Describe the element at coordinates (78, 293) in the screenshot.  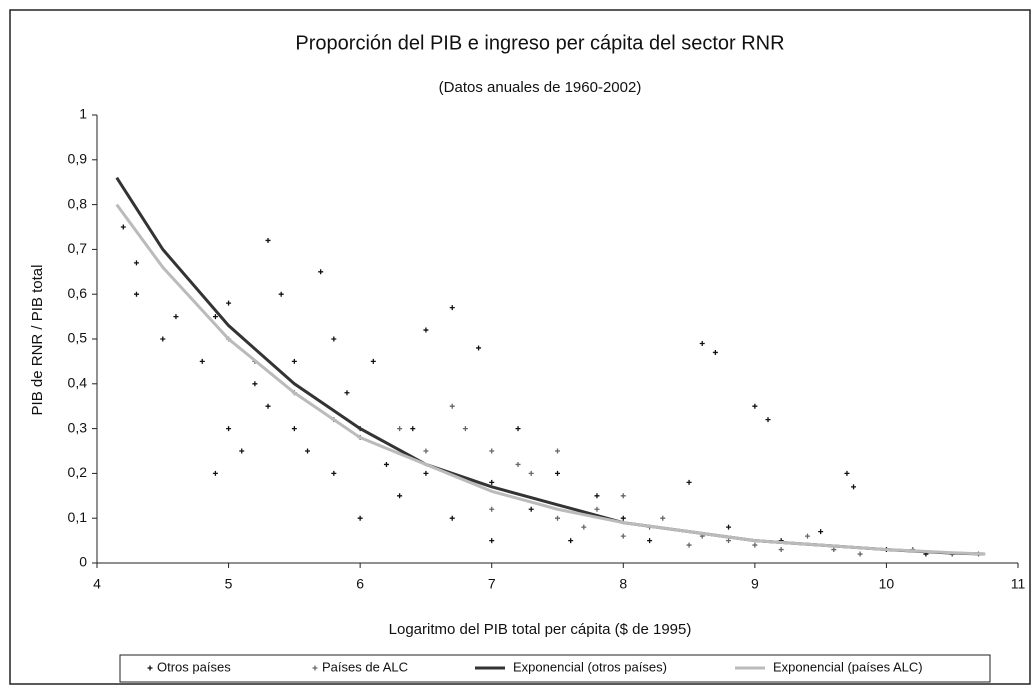
I see `y-tick-label: 0,6` at that location.